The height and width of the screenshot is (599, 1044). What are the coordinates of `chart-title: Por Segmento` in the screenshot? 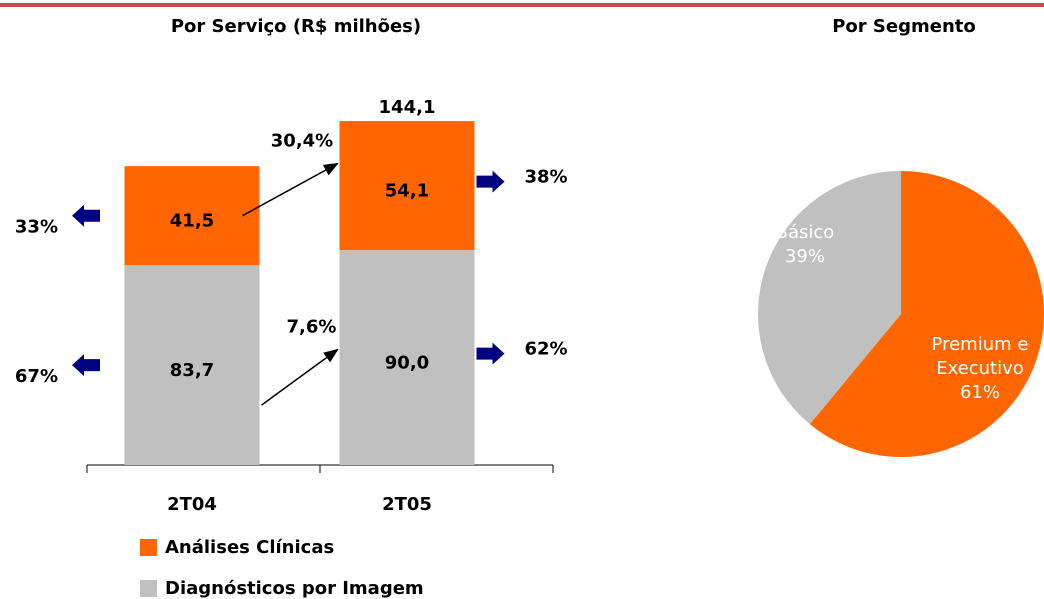 It's located at (904, 26).